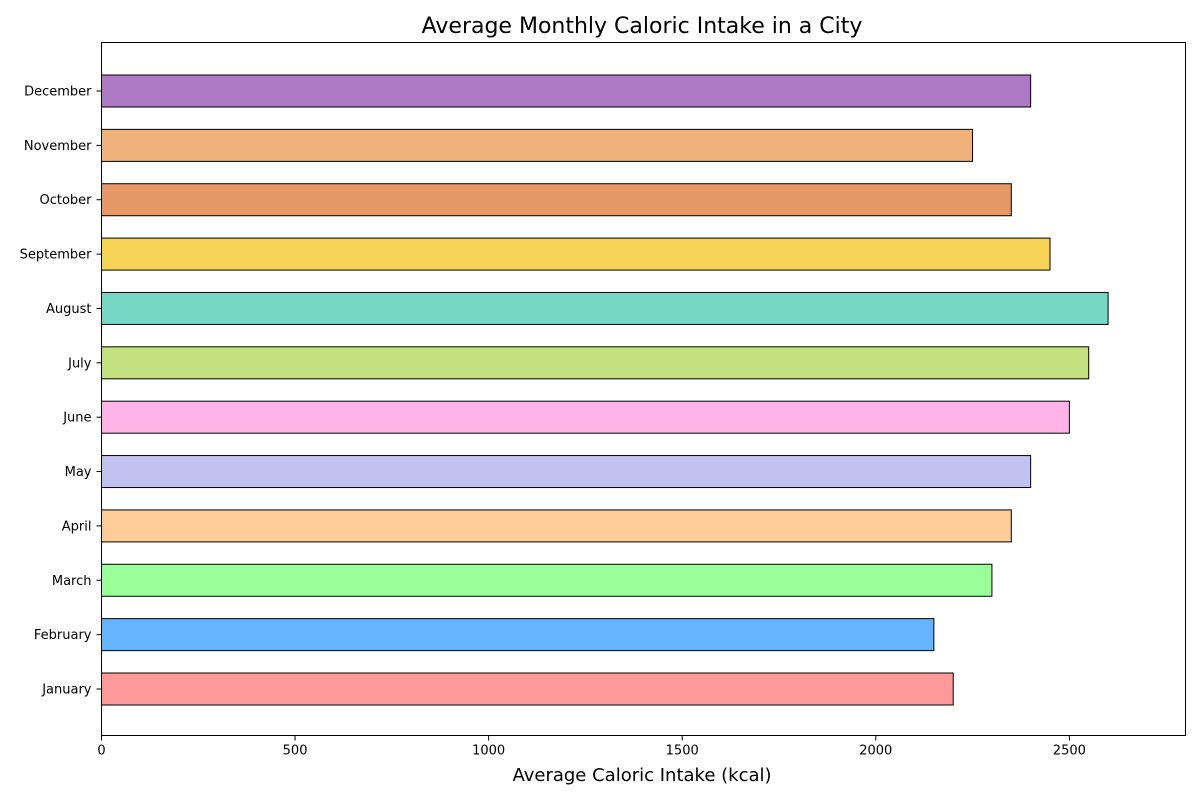 Image resolution: width=1200 pixels, height=800 pixels. I want to click on chart-title: Average Monthly Caloric Intake in a City, so click(642, 26).